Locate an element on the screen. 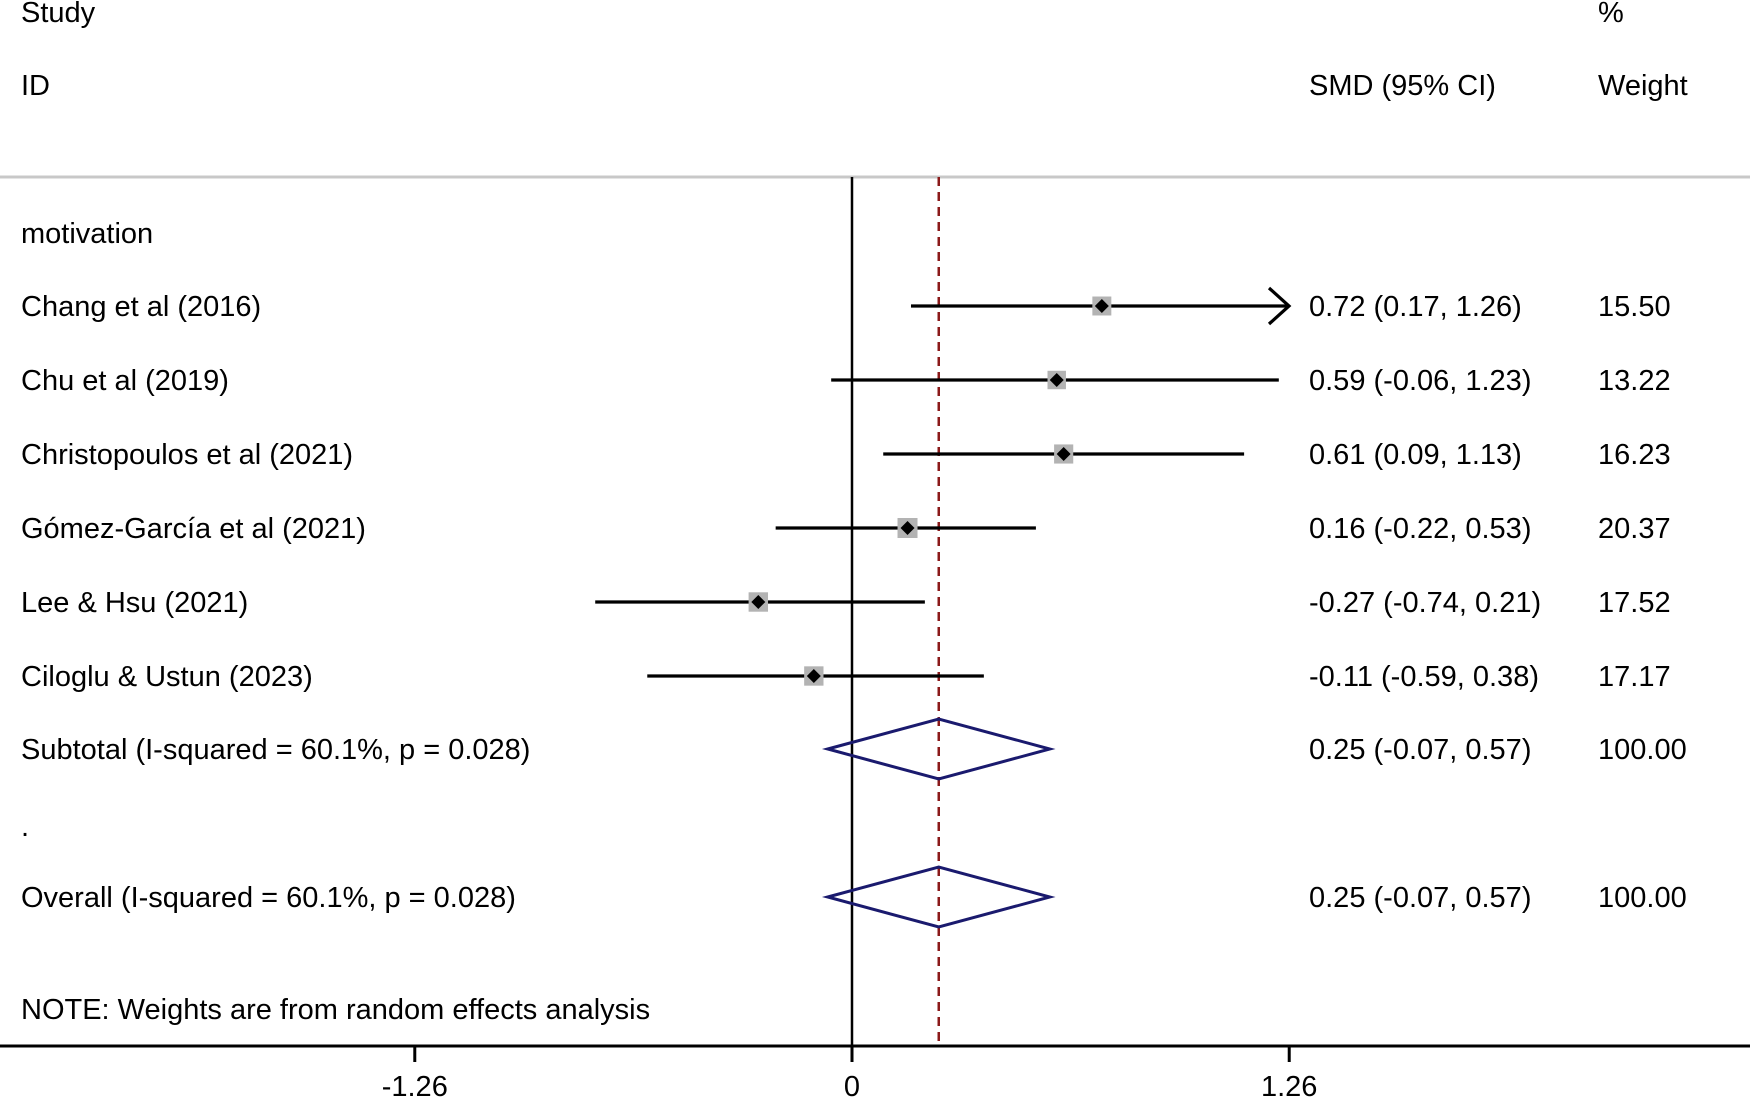 The height and width of the screenshot is (1098, 1750). study-label: Chang et al (2016) is located at coordinates (141, 307).